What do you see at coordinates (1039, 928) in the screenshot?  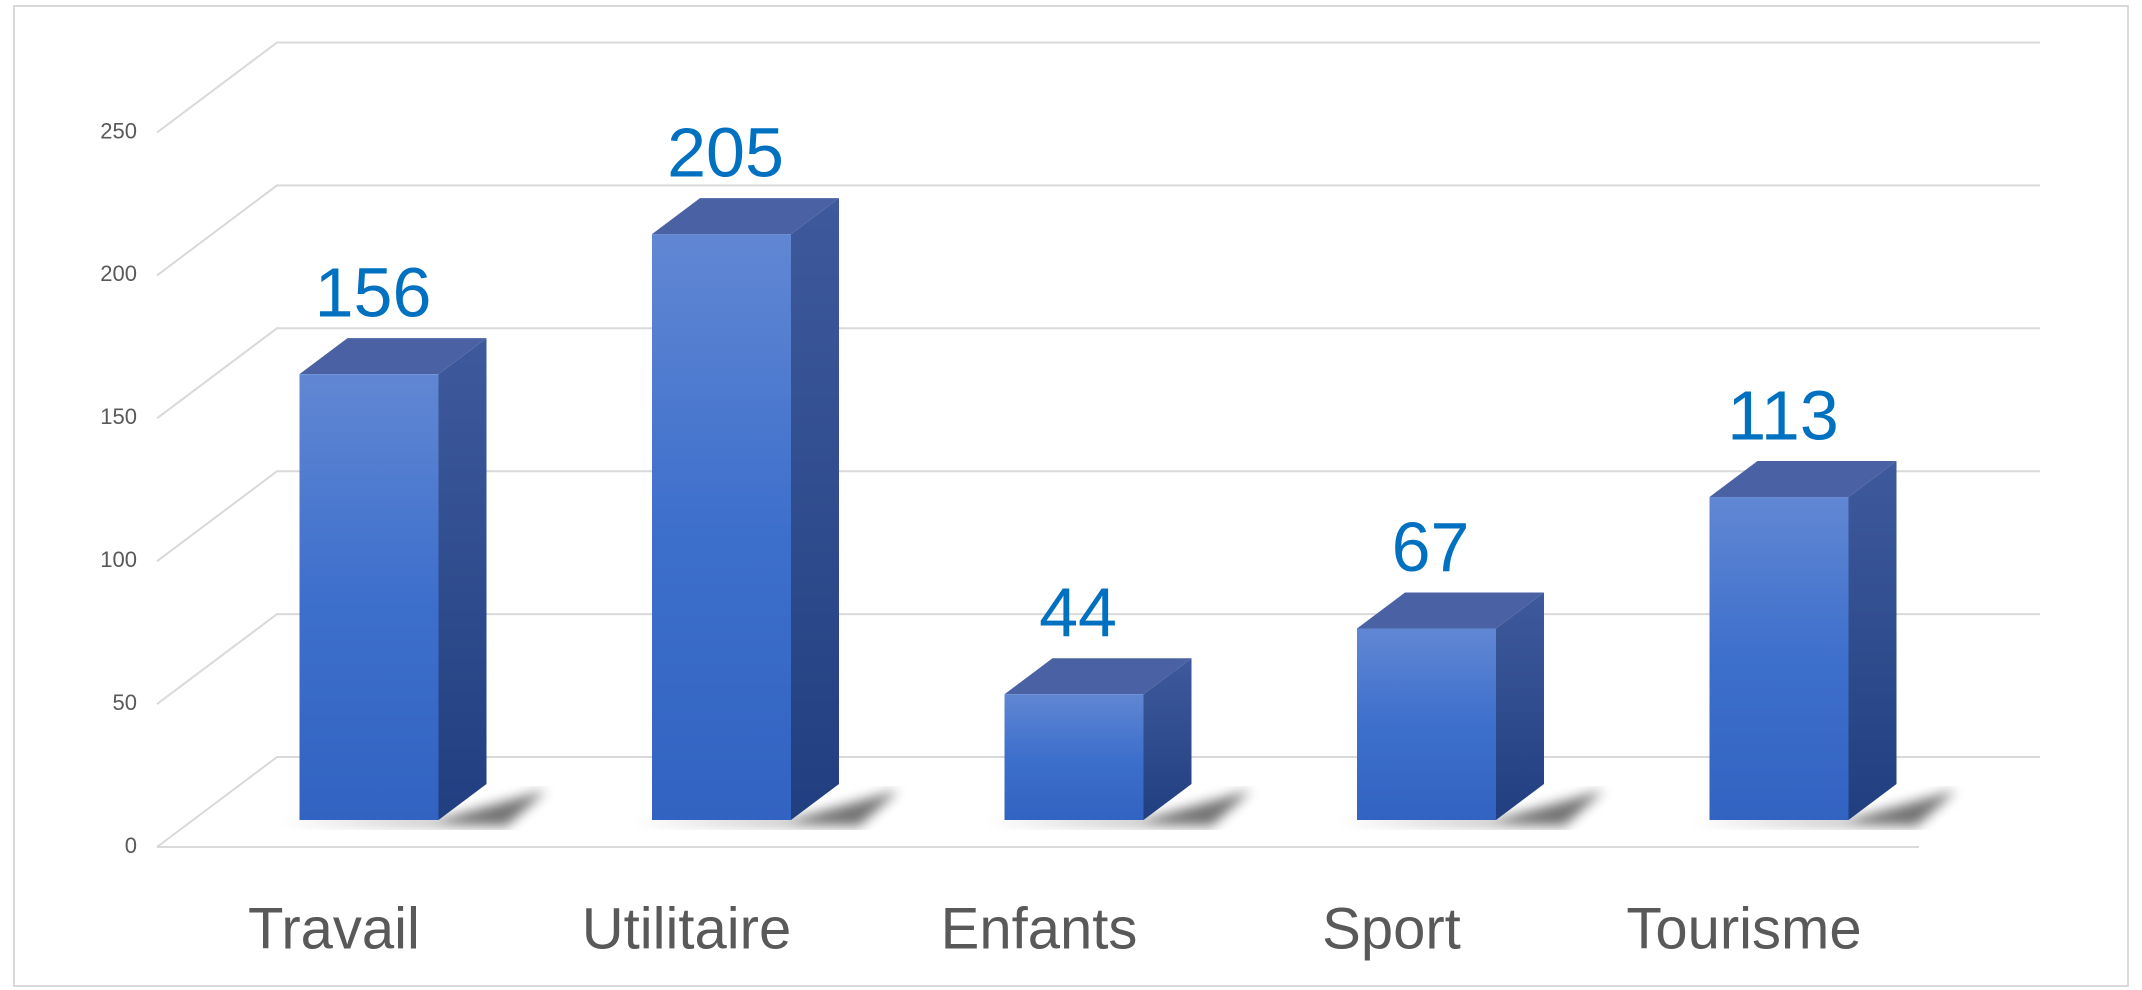 I see `x-tick-label: Enfants` at bounding box center [1039, 928].